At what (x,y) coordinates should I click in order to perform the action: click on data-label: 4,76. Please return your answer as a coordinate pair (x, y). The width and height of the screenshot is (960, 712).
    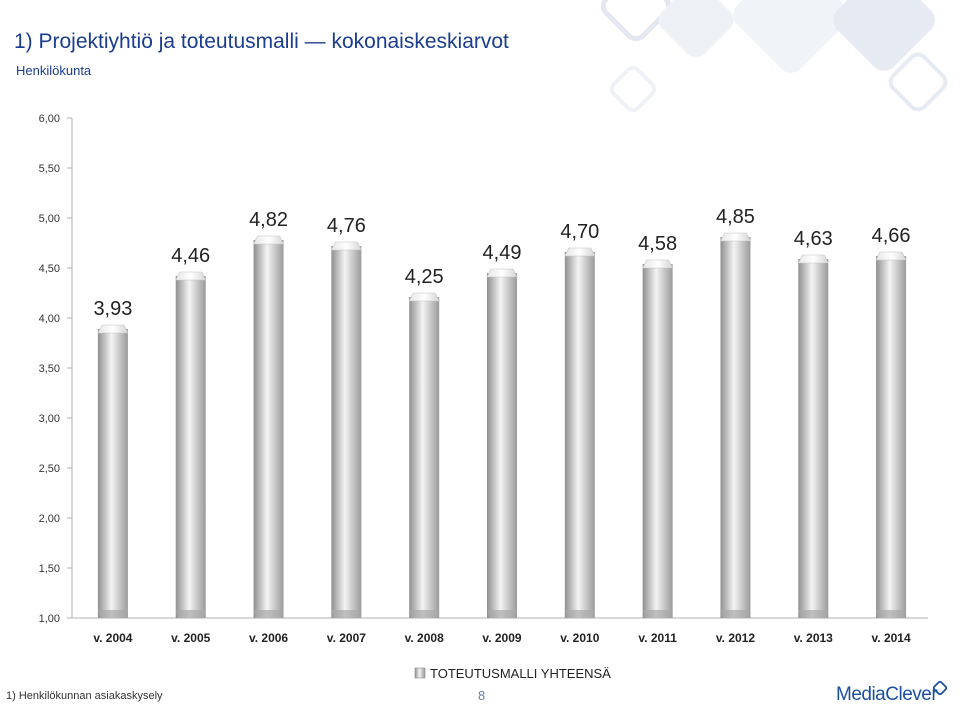
    Looking at the image, I should click on (346, 226).